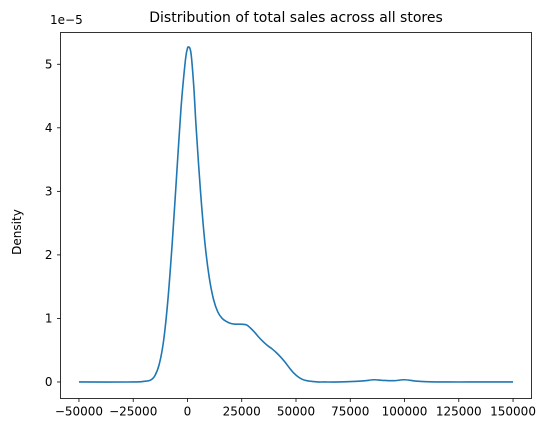 The image size is (559, 433). What do you see at coordinates (459, 412) in the screenshot?
I see `x-tick-label: 125000` at bounding box center [459, 412].